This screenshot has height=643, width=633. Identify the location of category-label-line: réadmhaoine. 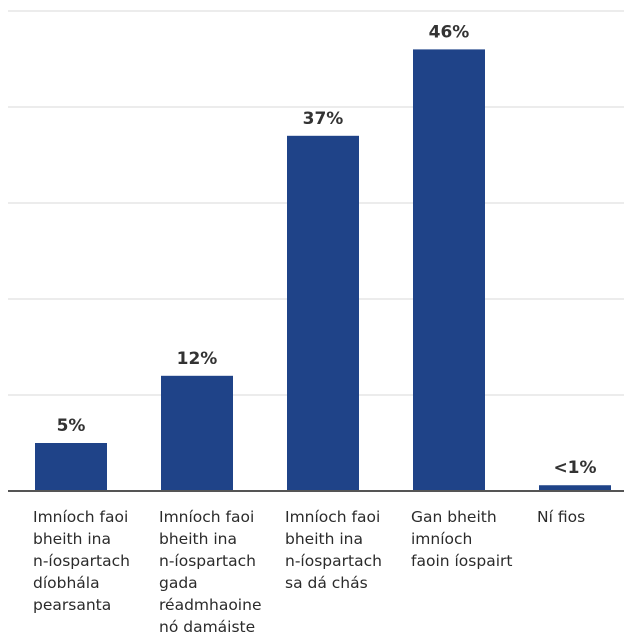
(210, 605).